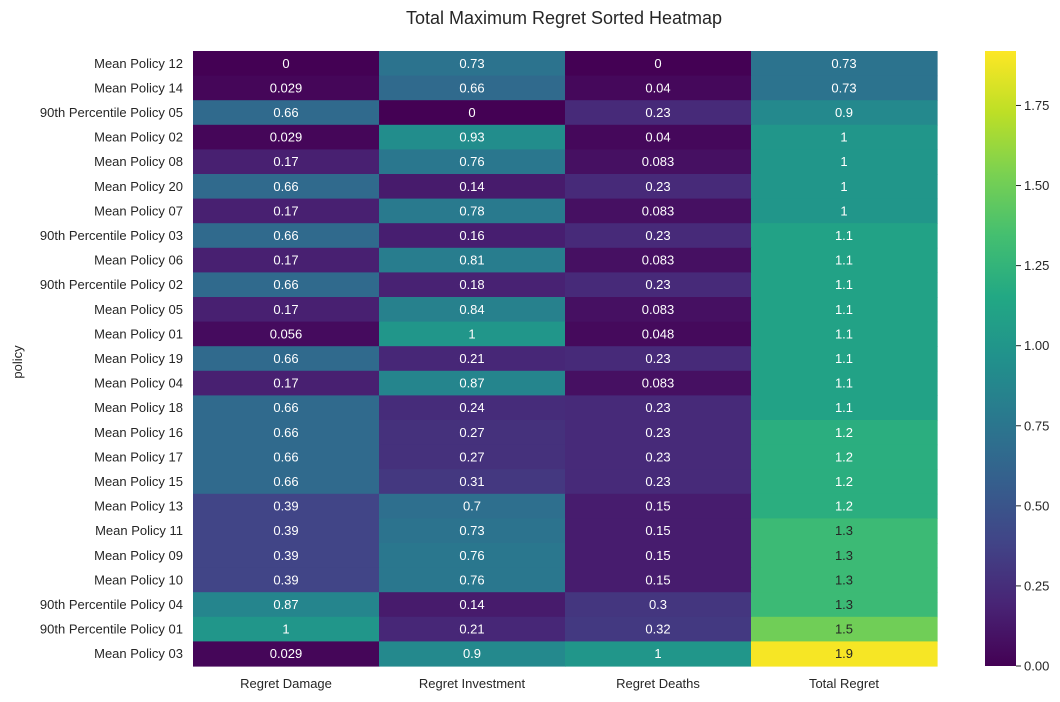 The image size is (1060, 702). What do you see at coordinates (138, 579) in the screenshot?
I see `y-tick-label: Mean Policy 10` at bounding box center [138, 579].